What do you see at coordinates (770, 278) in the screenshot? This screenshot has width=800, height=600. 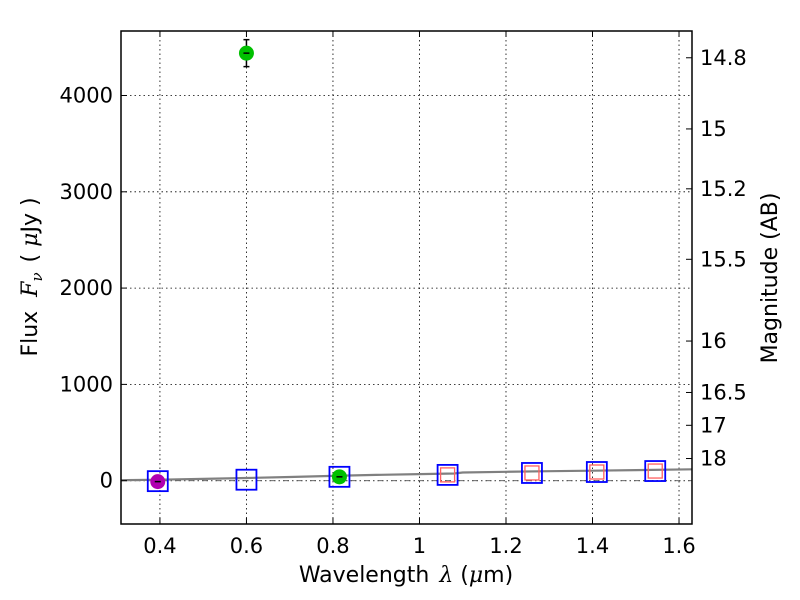 I see `y2-axis-title: Magnitude (AB)` at bounding box center [770, 278].